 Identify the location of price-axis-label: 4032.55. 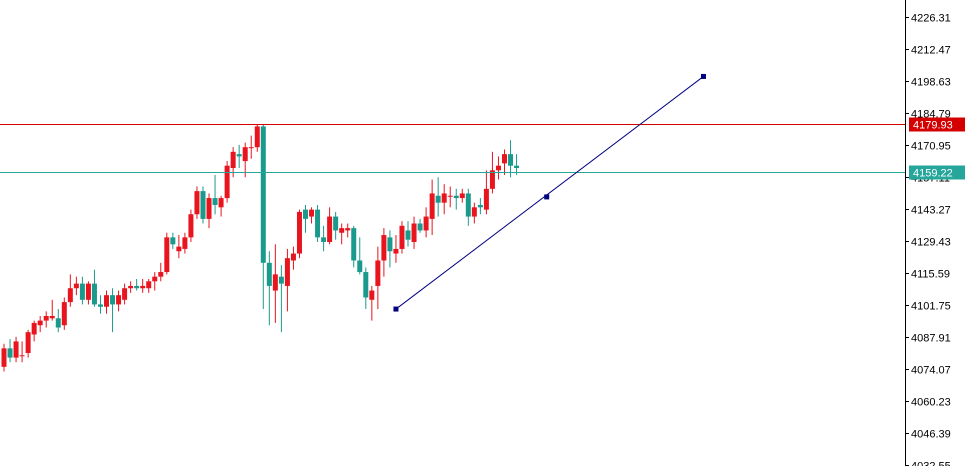
(931, 463).